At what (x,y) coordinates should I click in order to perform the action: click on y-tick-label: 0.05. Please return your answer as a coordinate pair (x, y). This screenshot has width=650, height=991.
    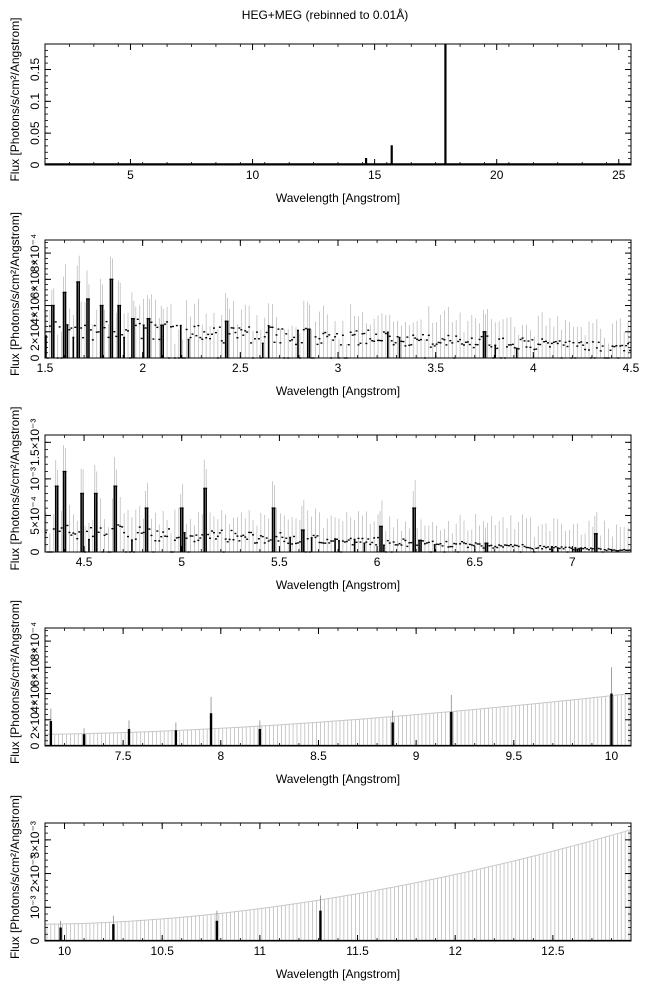
    Looking at the image, I should click on (35, 133).